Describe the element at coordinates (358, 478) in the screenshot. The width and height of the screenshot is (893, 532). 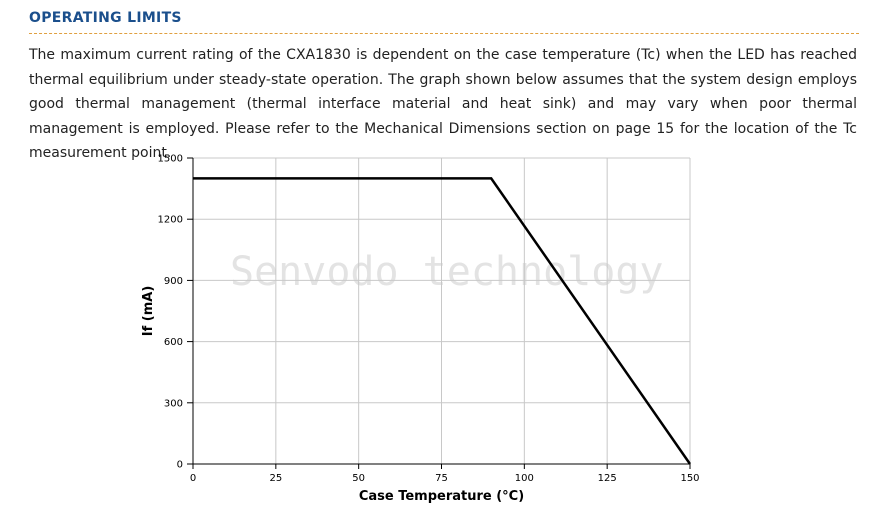
I see `x-tick-label: 50` at that location.